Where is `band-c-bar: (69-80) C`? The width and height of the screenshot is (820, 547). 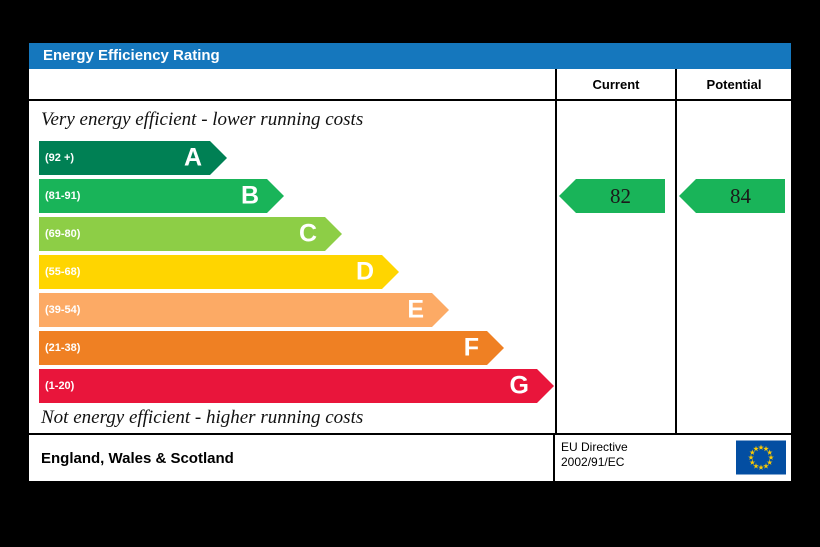 band-c-bar: (69-80) C is located at coordinates (190, 234).